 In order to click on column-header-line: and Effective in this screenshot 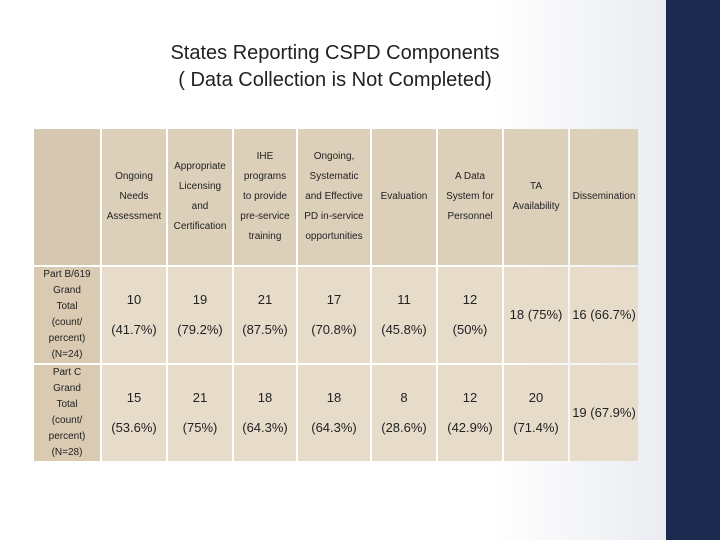, I will do `click(334, 196)`.